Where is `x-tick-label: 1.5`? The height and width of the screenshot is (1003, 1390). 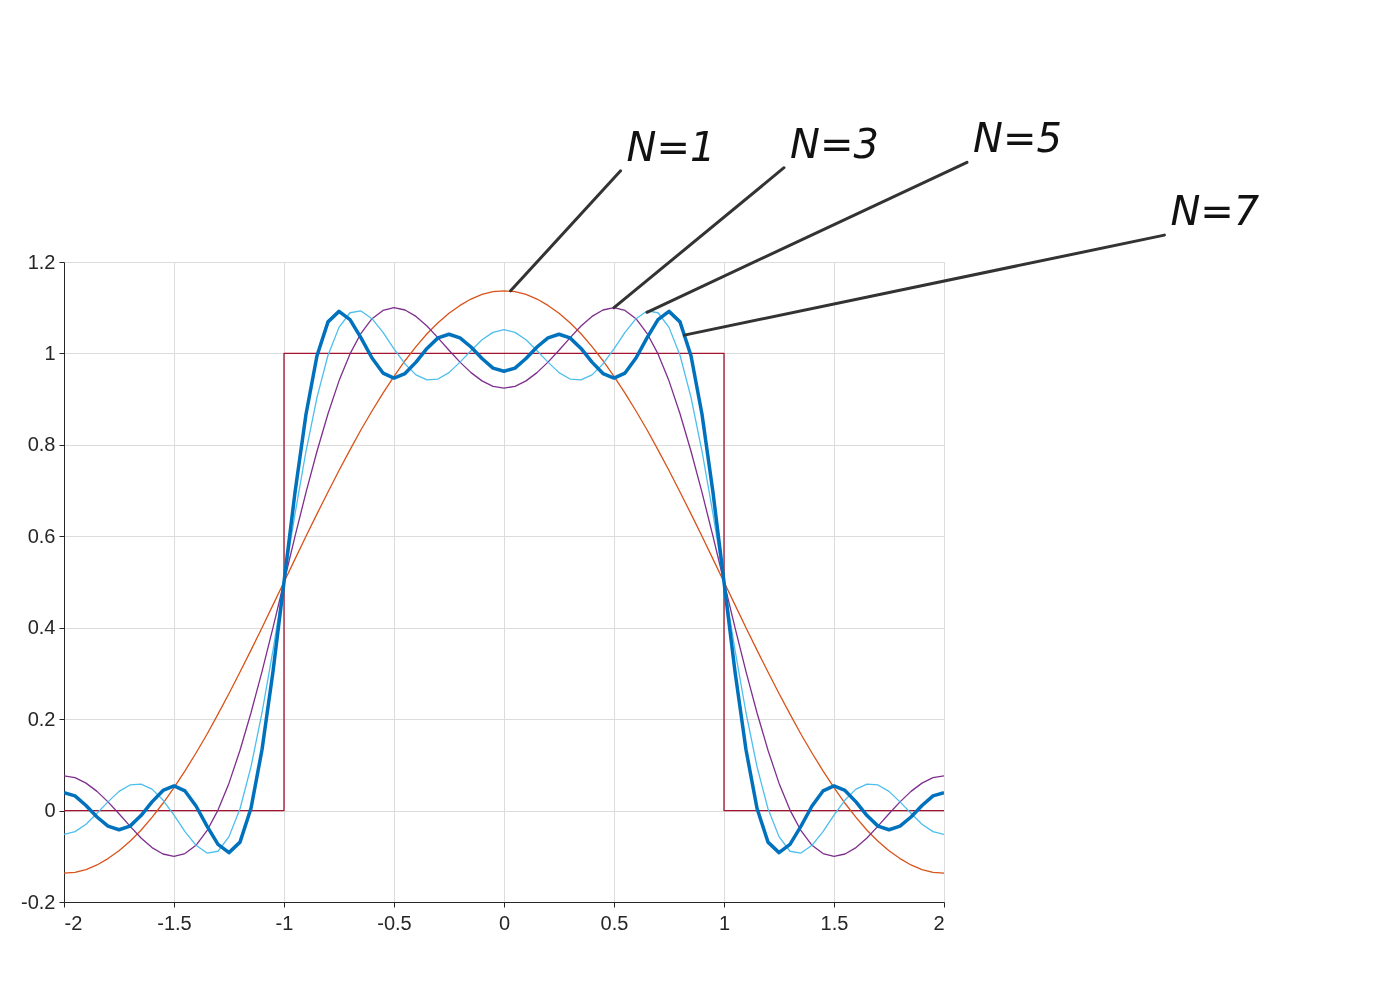 x-tick-label: 1.5 is located at coordinates (834, 922).